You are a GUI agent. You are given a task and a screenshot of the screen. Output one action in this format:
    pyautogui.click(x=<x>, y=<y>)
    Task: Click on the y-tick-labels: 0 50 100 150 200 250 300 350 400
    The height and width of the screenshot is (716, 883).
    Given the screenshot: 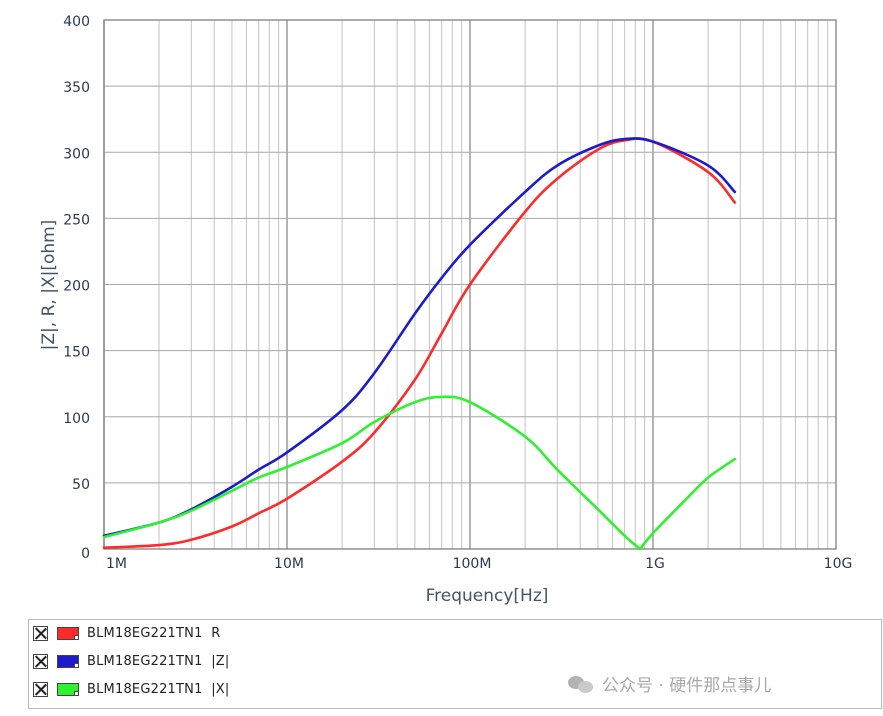 What is the action you would take?
    pyautogui.click(x=76, y=288)
    